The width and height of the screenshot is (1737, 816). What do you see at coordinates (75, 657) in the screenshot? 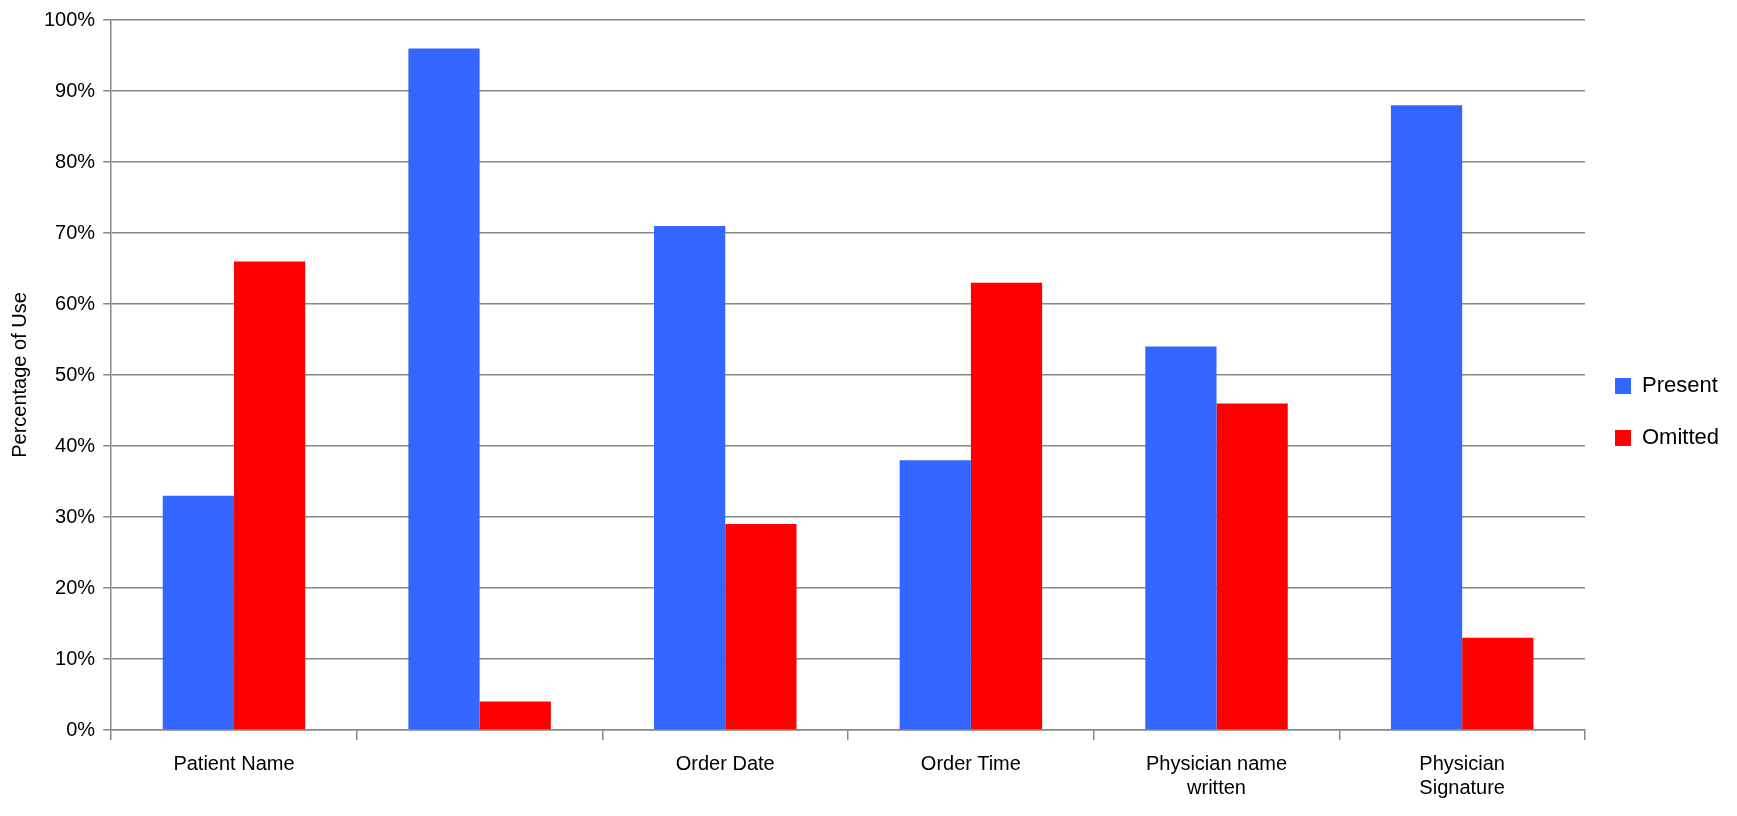
I see `y-tick-label: 10%` at bounding box center [75, 657].